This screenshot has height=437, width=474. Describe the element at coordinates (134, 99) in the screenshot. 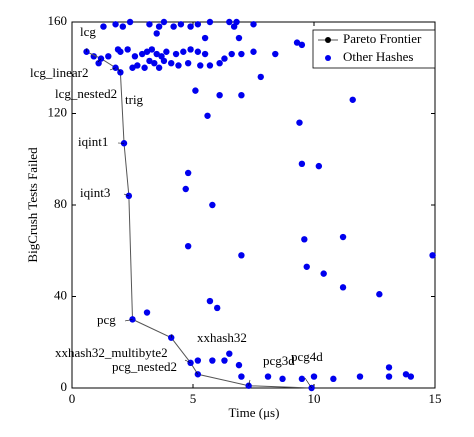

I see `point-label: trig` at that location.